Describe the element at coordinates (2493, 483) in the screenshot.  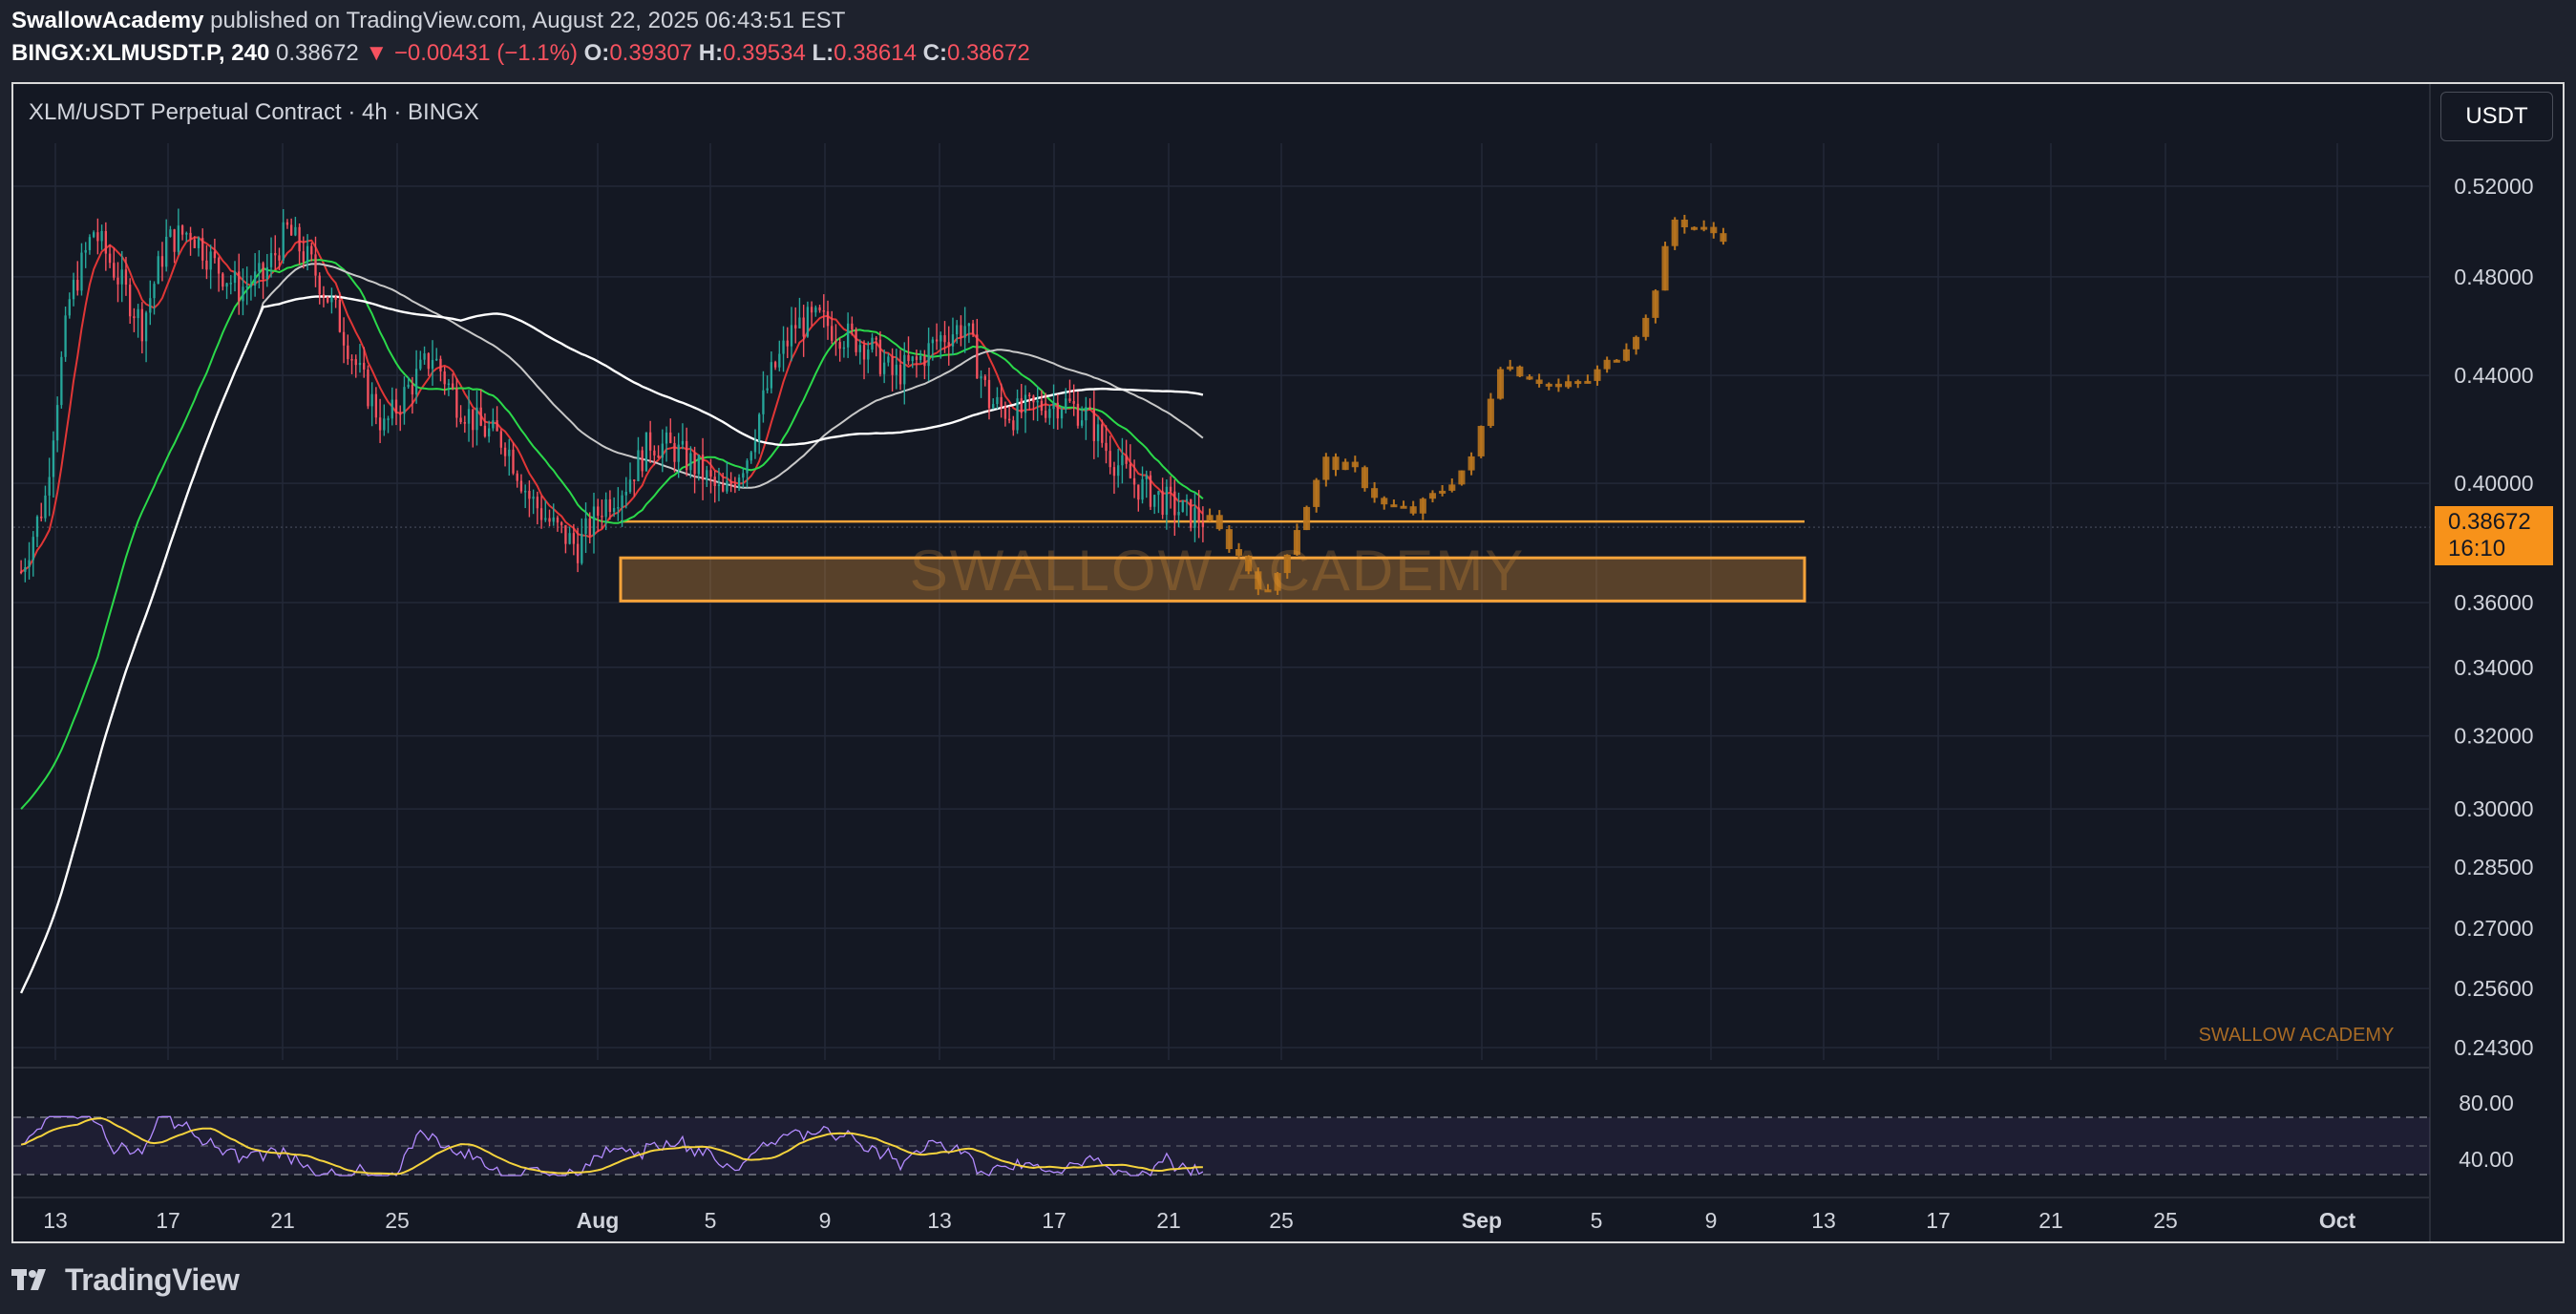
I see `y-tick-label: 0.40000` at that location.